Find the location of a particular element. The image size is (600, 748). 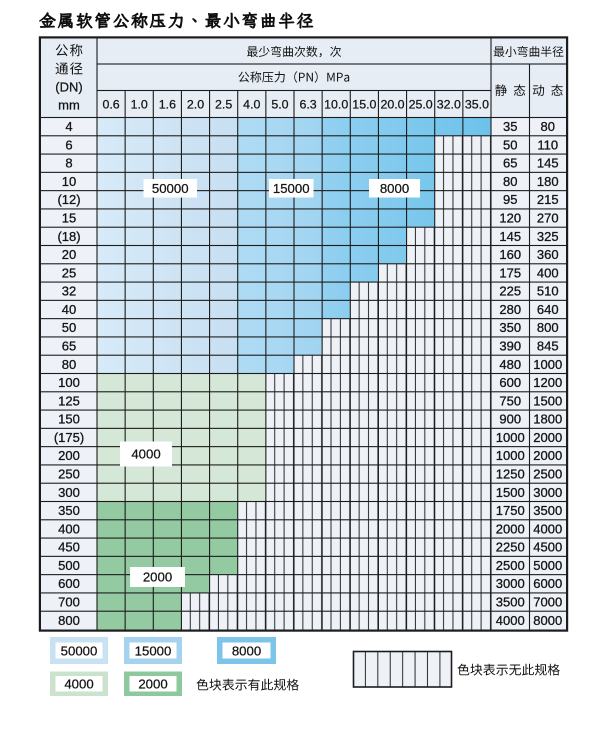

svg-text: 10.0 is located at coordinates (336, 104).